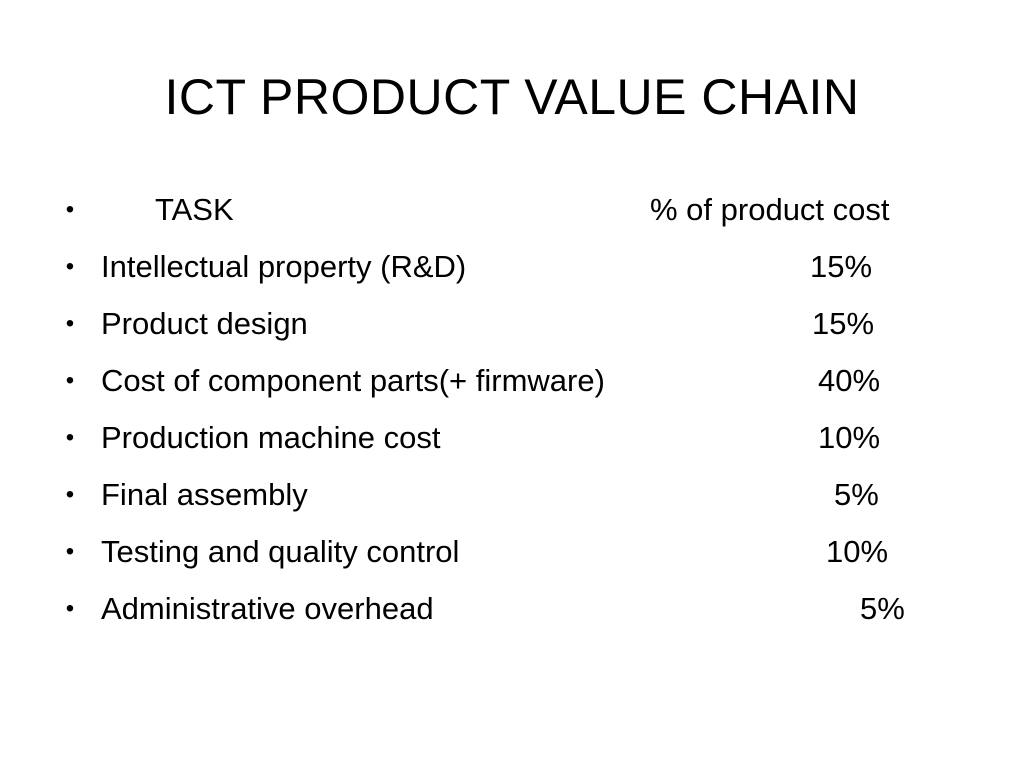 This screenshot has height=768, width=1024. What do you see at coordinates (284, 266) in the screenshot?
I see `task-label: Intellectual property (R&D)` at bounding box center [284, 266].